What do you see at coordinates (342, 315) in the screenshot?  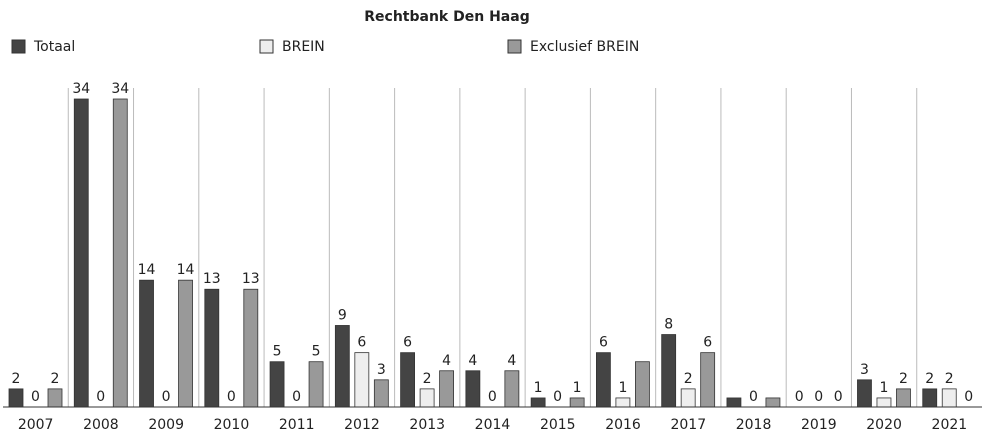 I see `data-label: 9` at bounding box center [342, 315].